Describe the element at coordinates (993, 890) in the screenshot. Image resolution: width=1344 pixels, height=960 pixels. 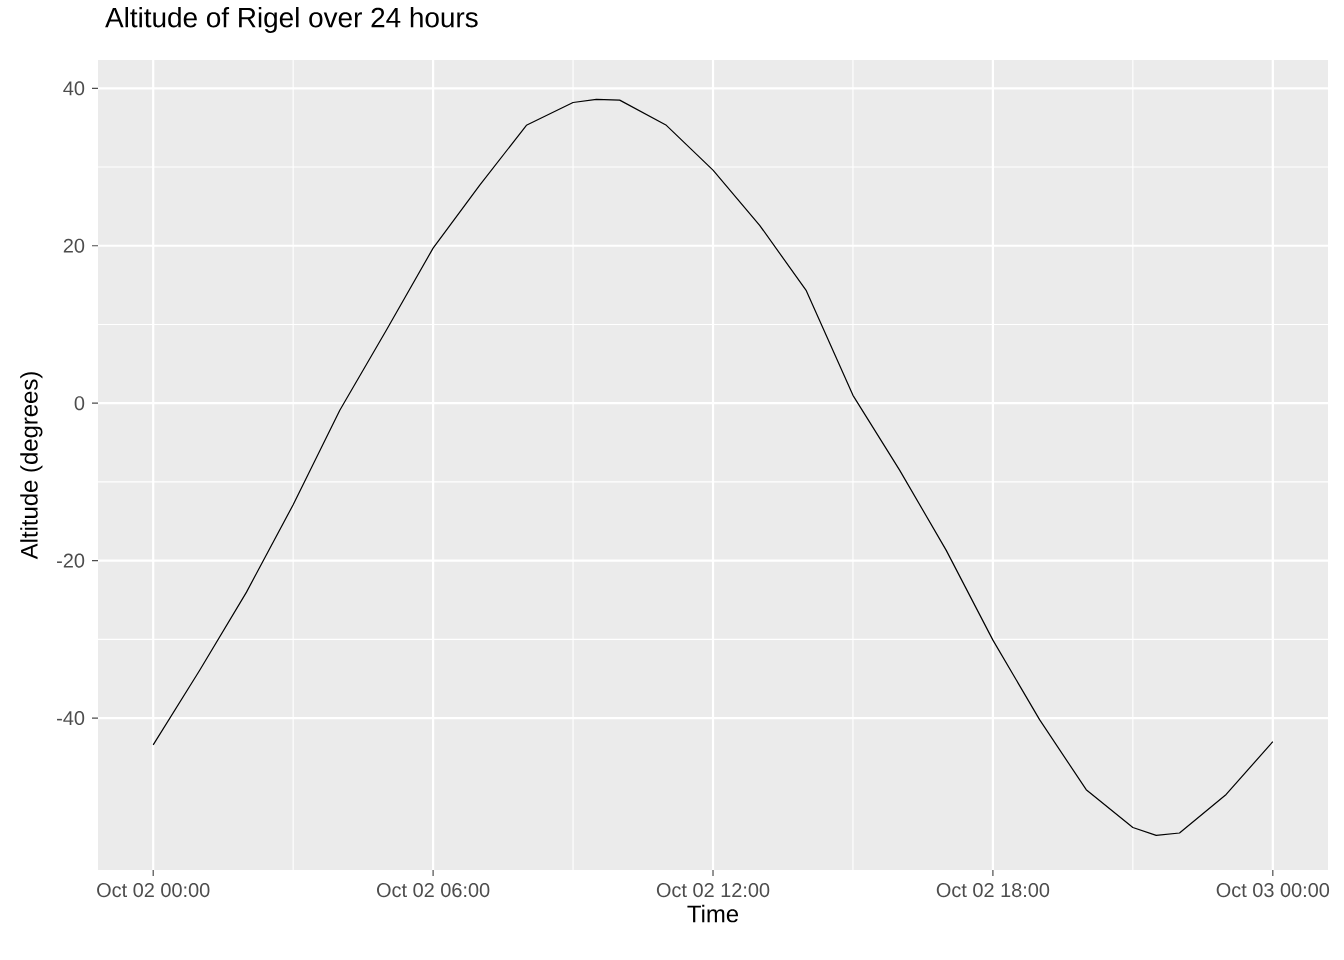
I see `x-tick-label: Oct 02 18:00` at that location.